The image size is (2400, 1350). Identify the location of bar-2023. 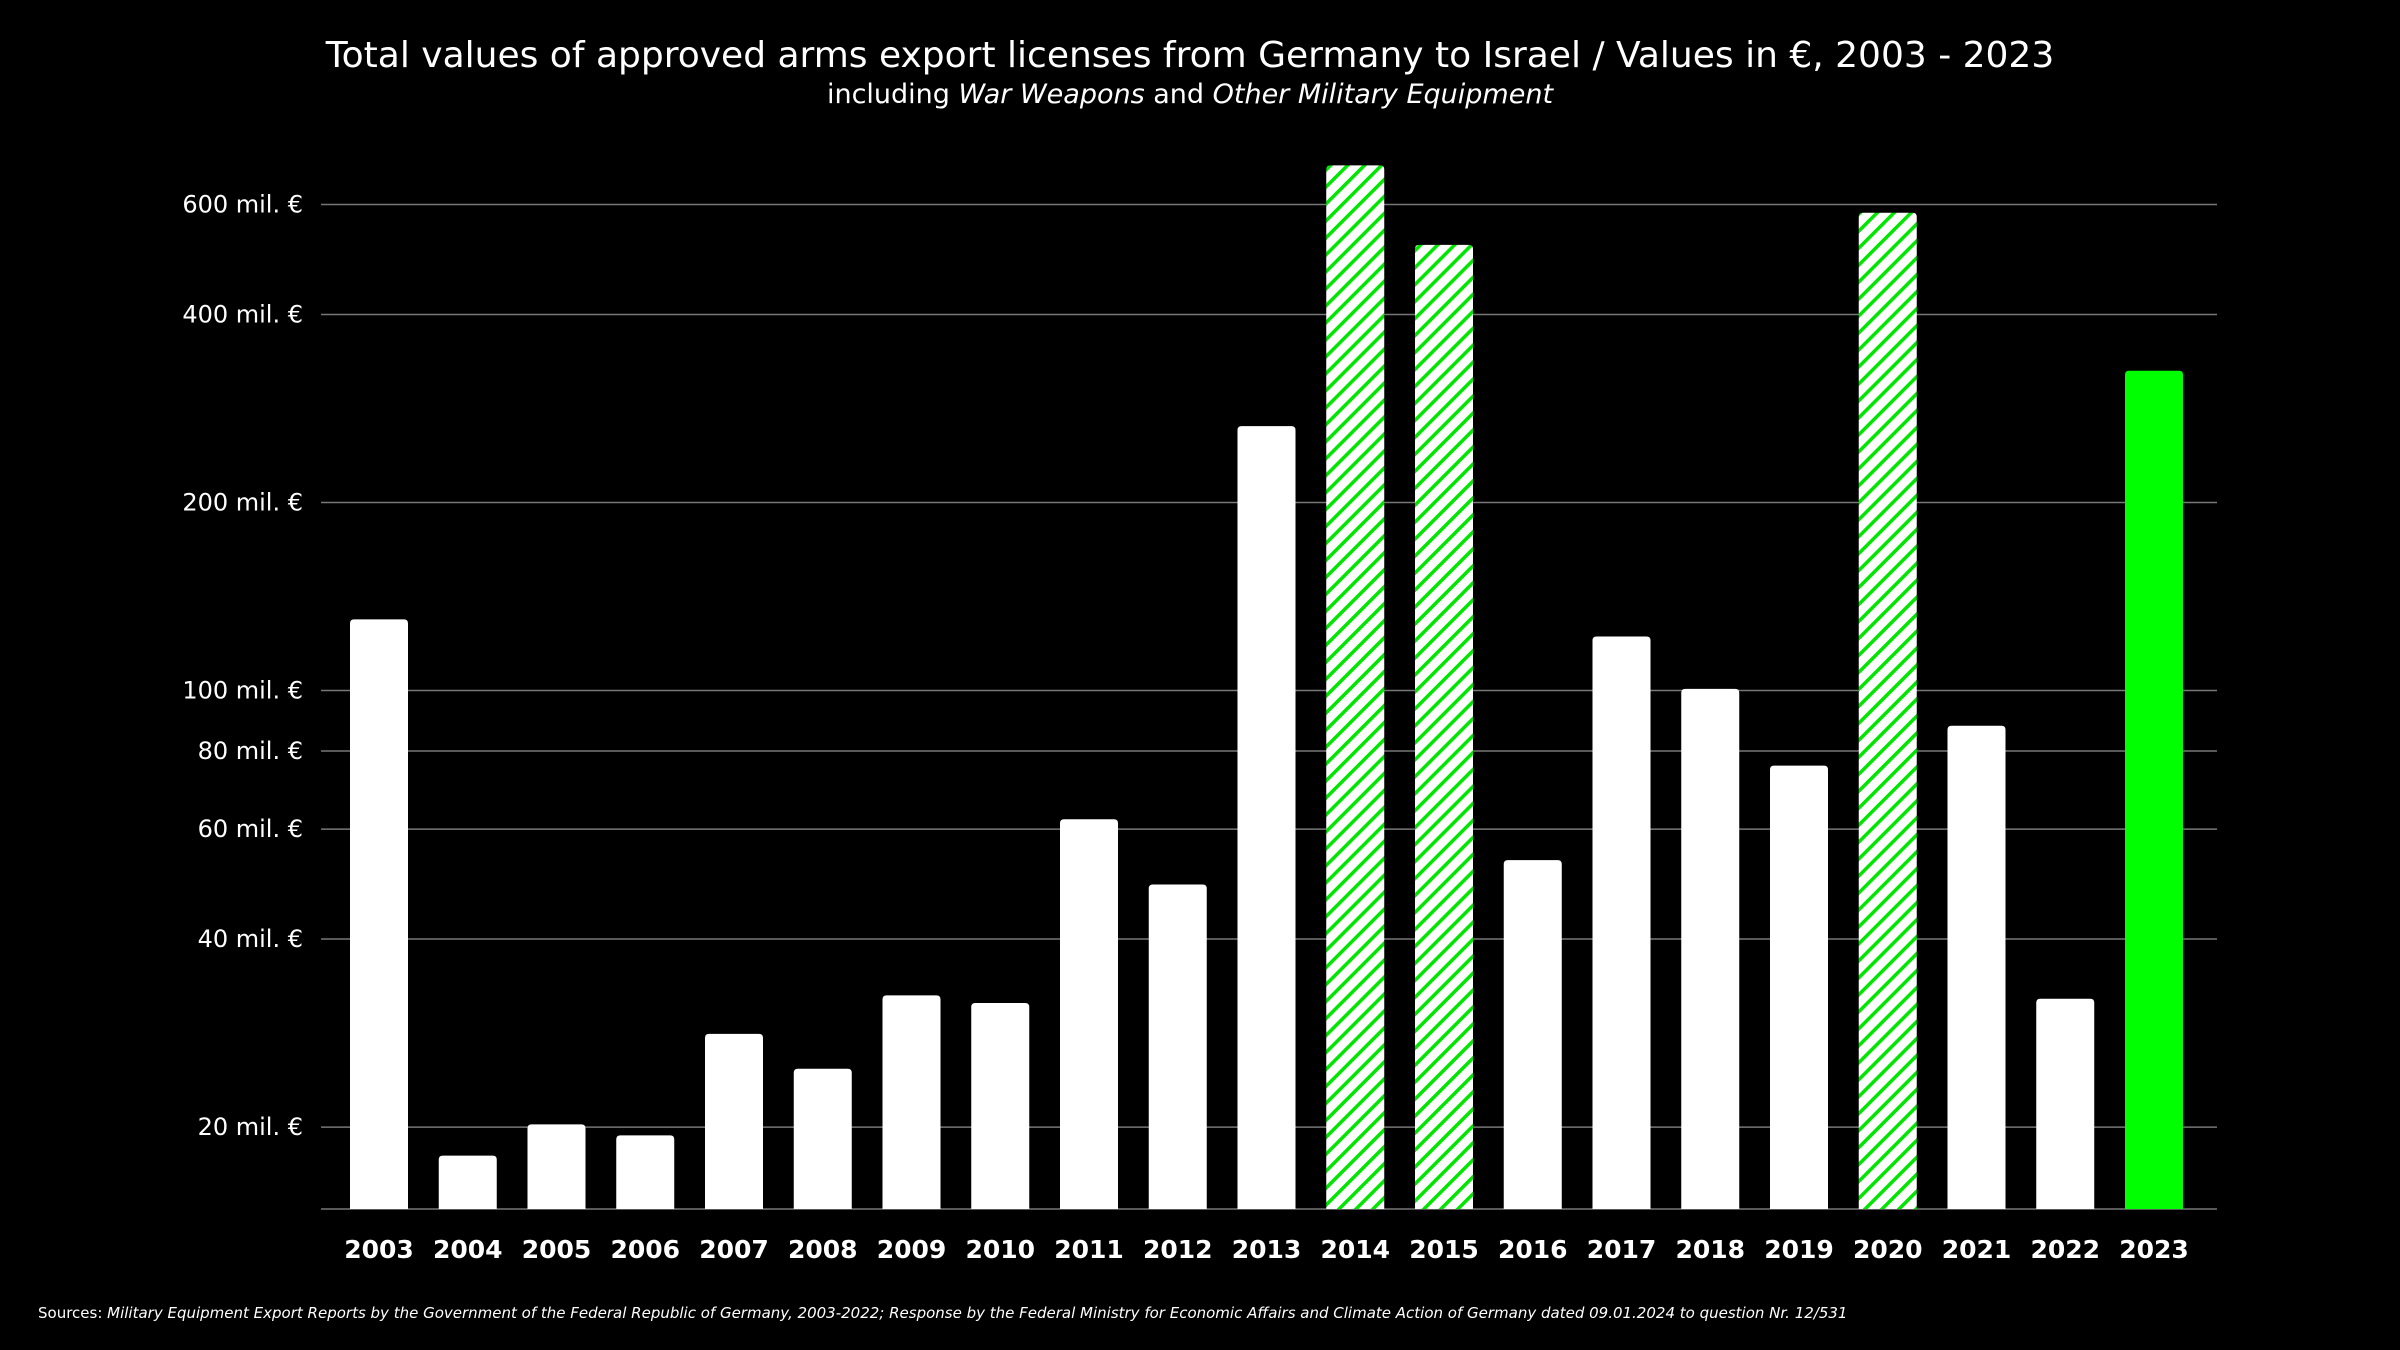
(2154, 789).